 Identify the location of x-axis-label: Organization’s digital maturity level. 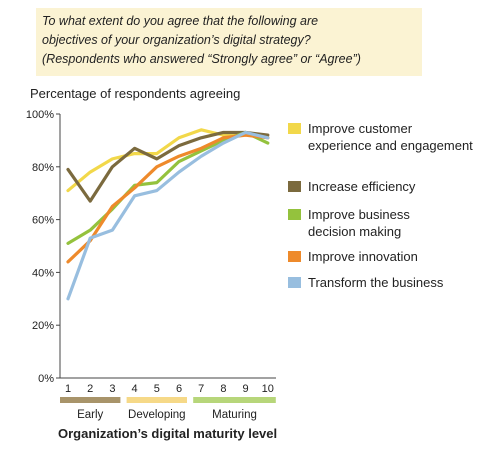
(168, 433).